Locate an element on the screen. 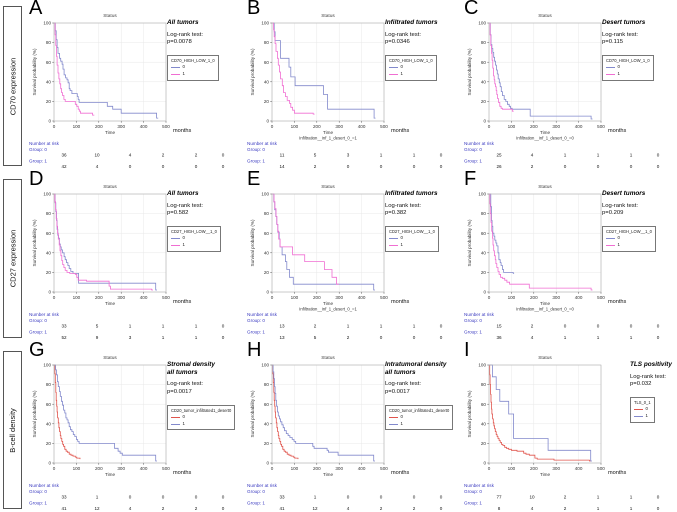  y-axis-label: Survival probability (%) is located at coordinates (469, 242).